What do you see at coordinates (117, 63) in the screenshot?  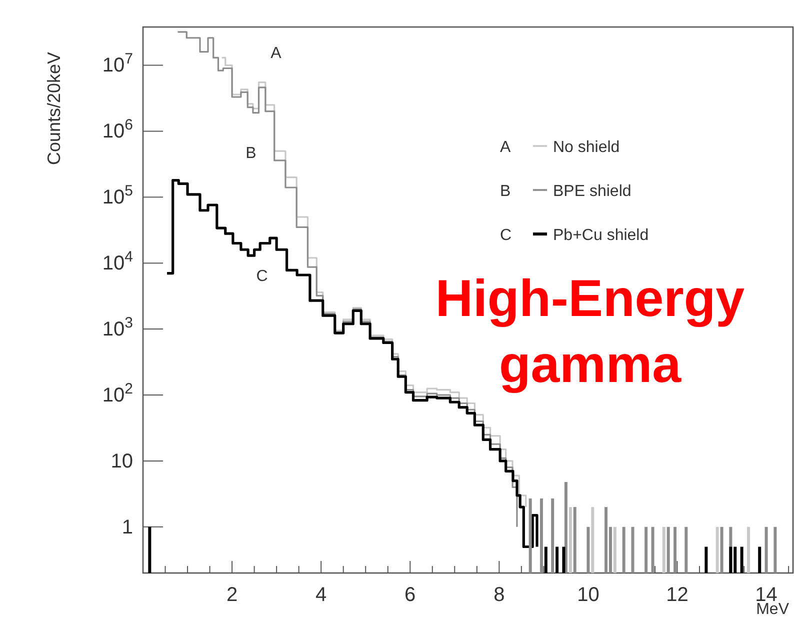 I see `y-tick-label: 10$^{7}$` at bounding box center [117, 63].